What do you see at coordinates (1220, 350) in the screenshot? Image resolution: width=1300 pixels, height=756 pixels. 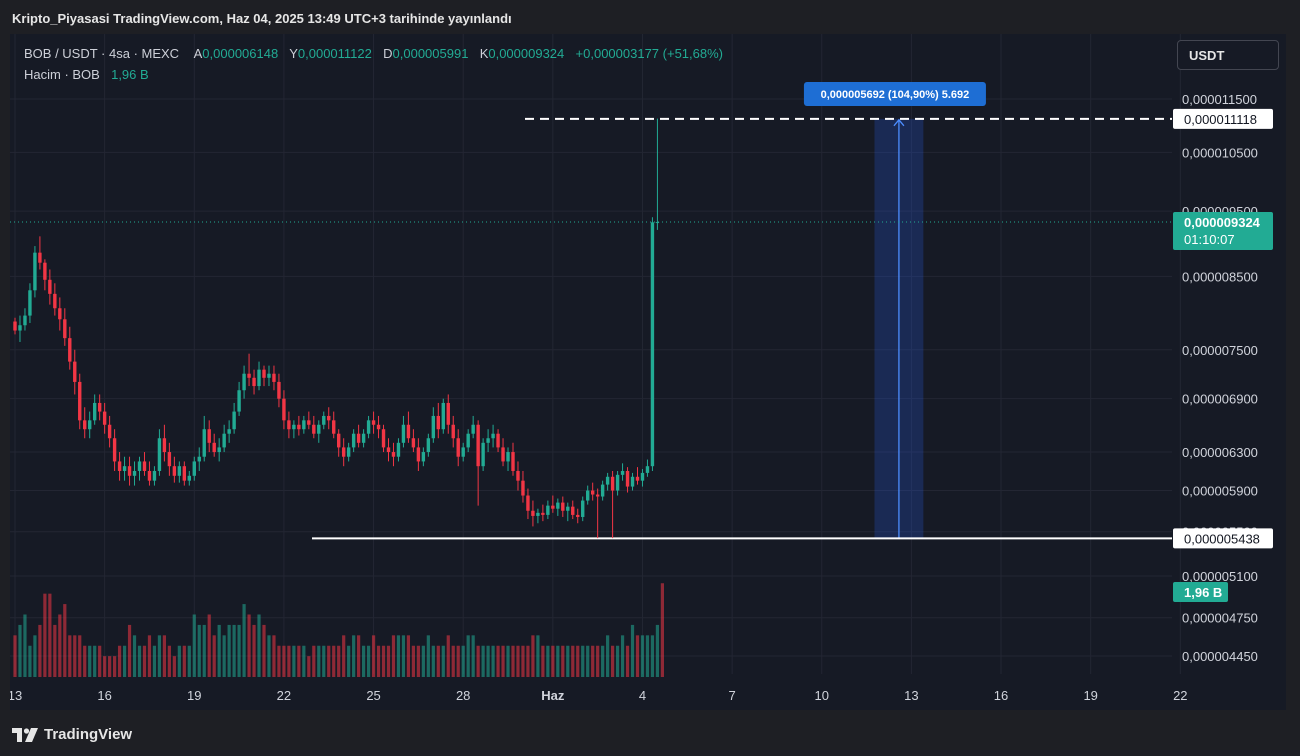 I see `y-axis-tick-label: 0,000007500` at bounding box center [1220, 350].